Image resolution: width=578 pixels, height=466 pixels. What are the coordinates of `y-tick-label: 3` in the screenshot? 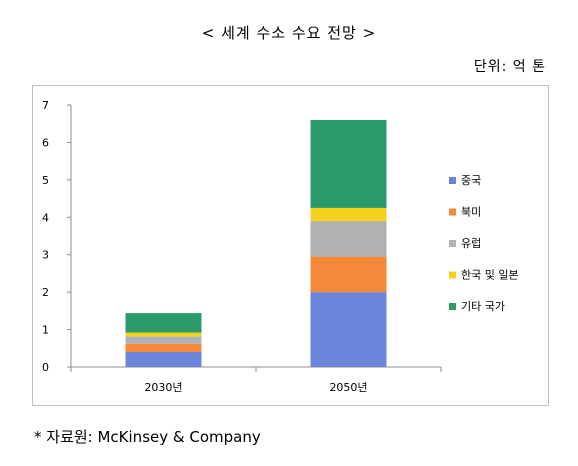 It's located at (45, 255).